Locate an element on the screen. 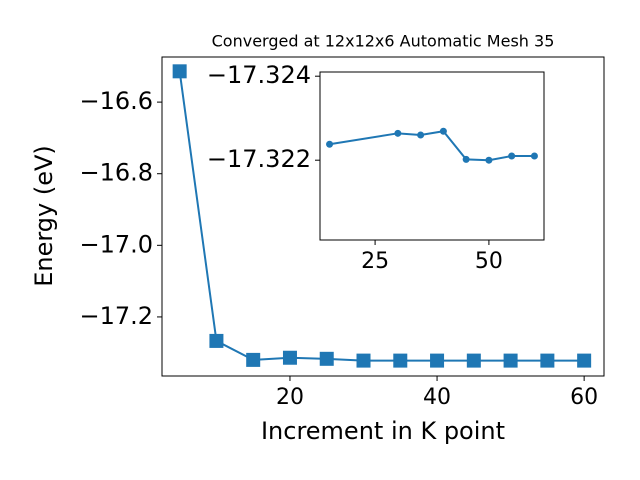  x-tick-label: 60 is located at coordinates (584, 397).